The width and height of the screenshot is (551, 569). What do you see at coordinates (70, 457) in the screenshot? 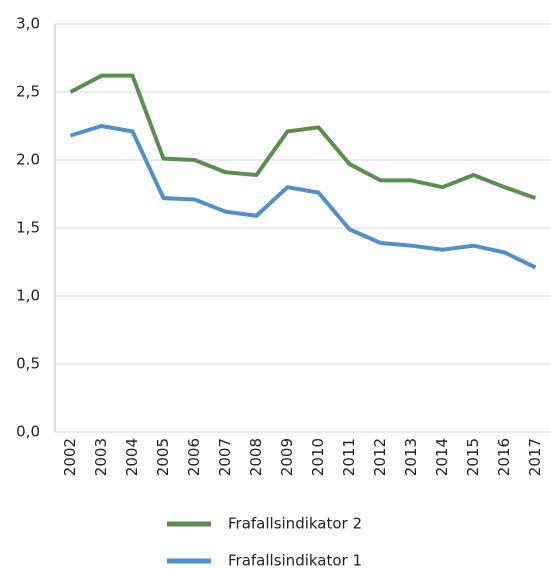
I see `x-tick-label: 2002` at bounding box center [70, 457].